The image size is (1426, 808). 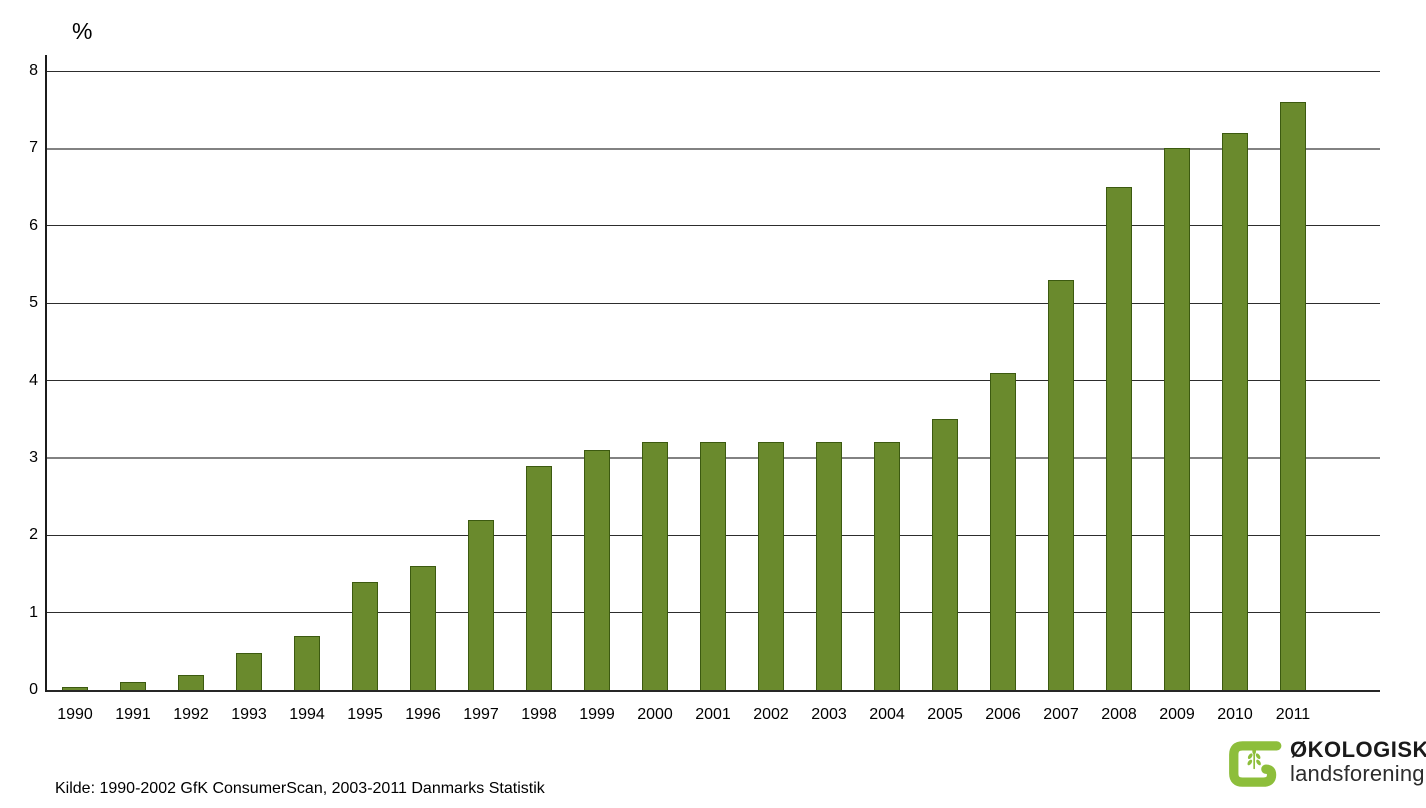 What do you see at coordinates (249, 671) in the screenshot?
I see `bar-1993` at bounding box center [249, 671].